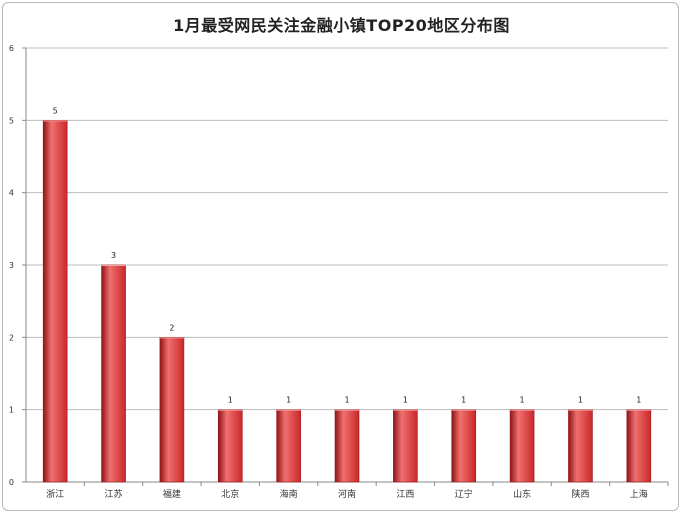 Image resolution: width=683 pixels, height=515 pixels. What do you see at coordinates (171, 327) in the screenshot?
I see `data-label: 2` at bounding box center [171, 327].